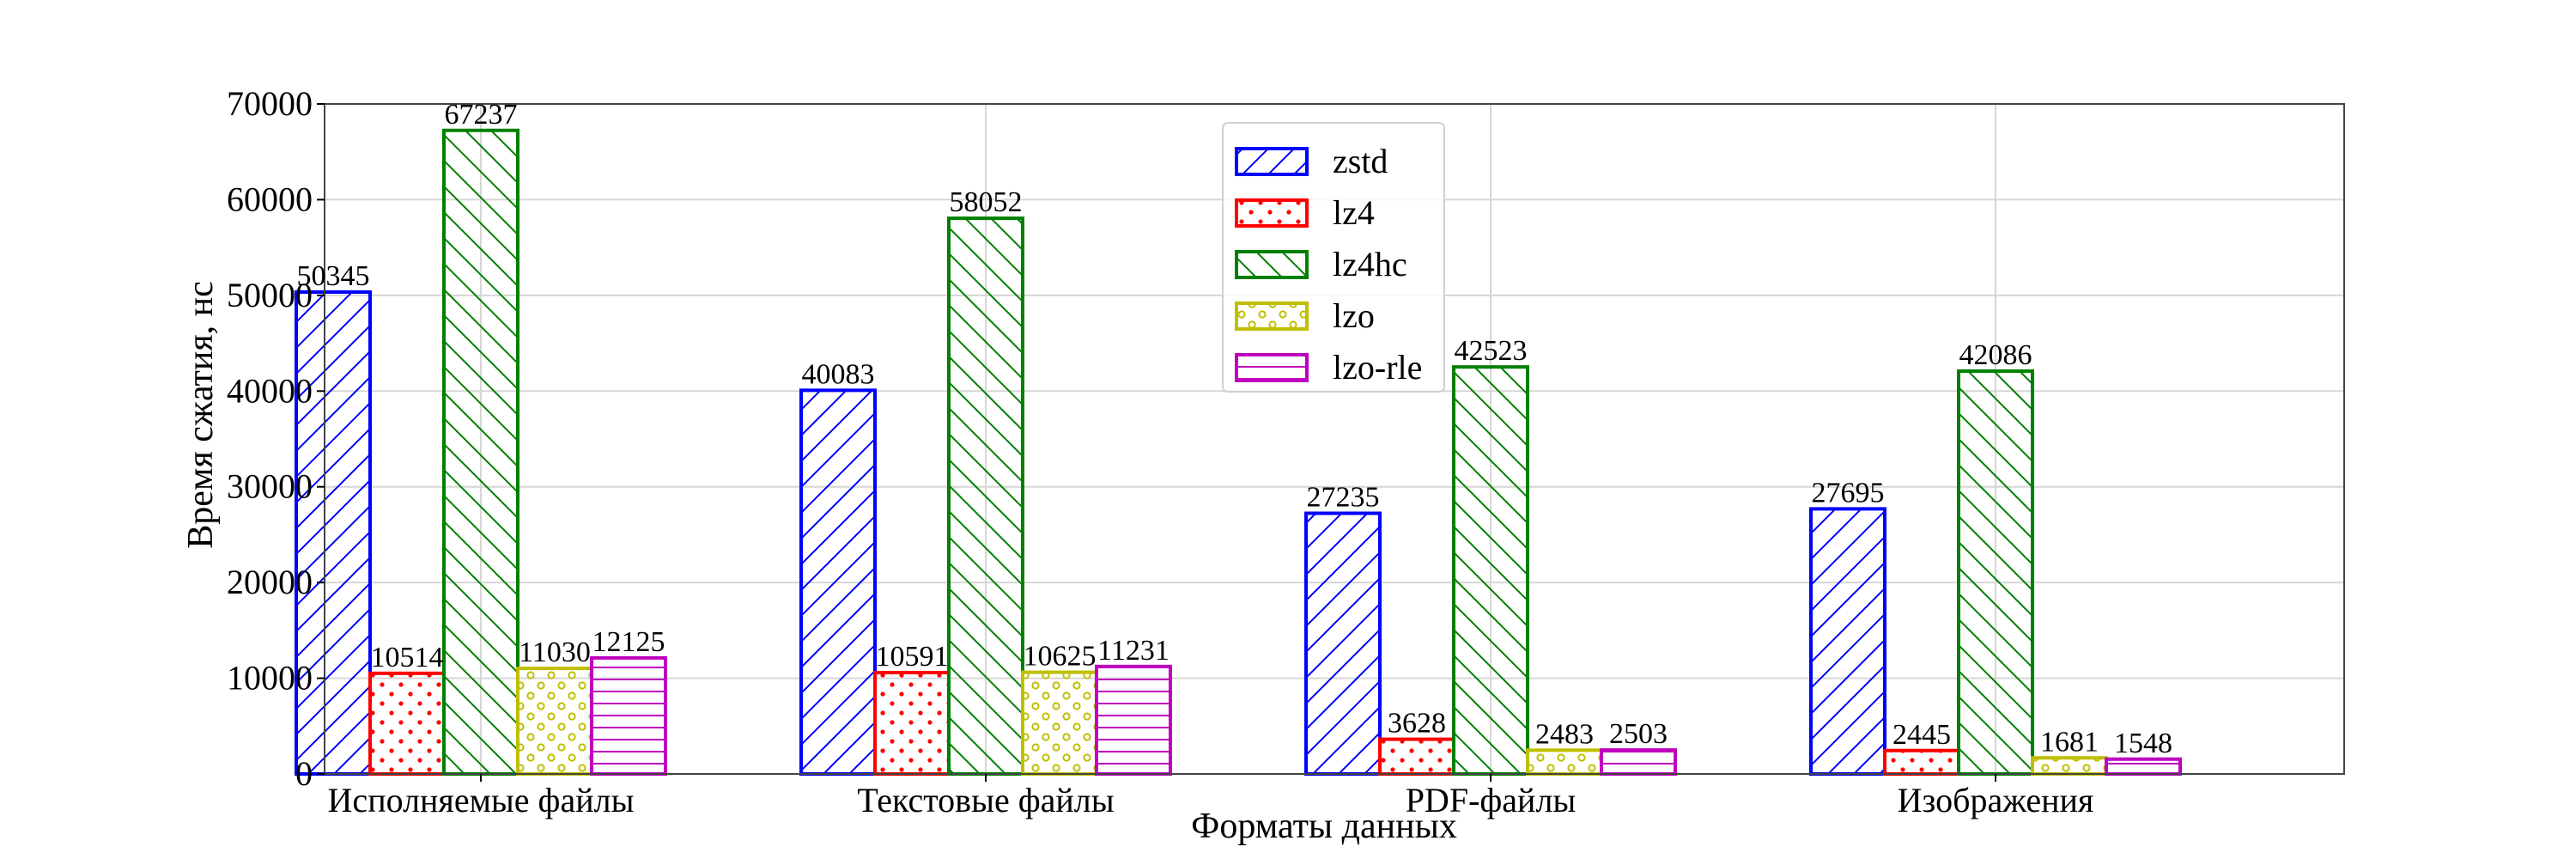 The image size is (2576, 859). I want to click on legend: zstd lz4 lz4hc lzo lzo-rle, so click(1334, 257).